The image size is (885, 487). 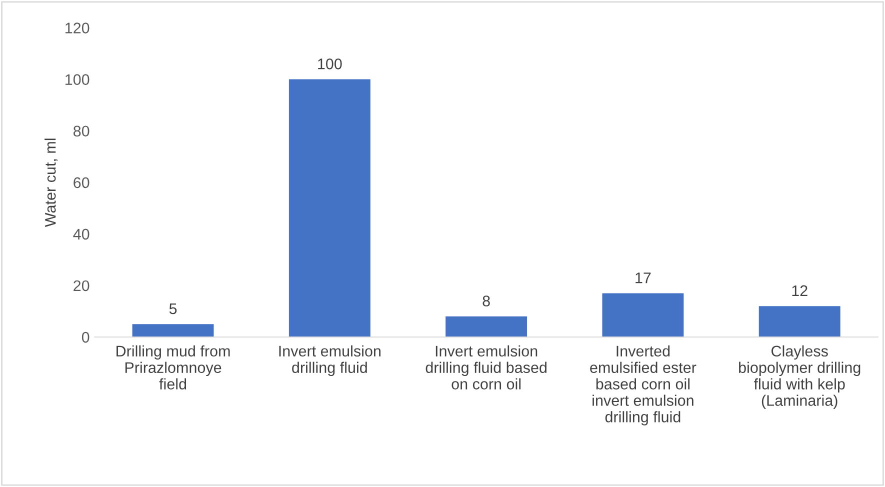 I want to click on x-tick-label: Drilling mud from Prirazlomnoye field, so click(x=173, y=367).